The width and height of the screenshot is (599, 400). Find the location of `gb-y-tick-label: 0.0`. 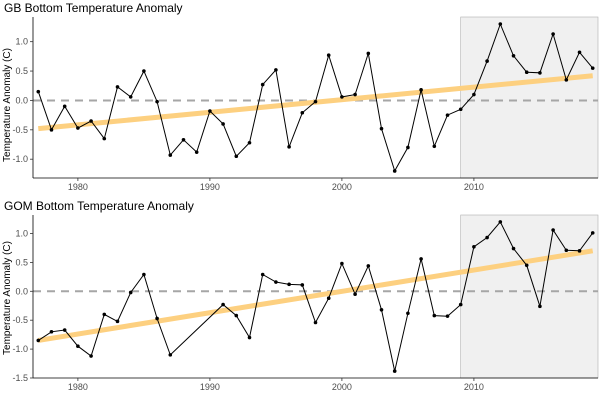

gb-y-tick-label: 0.0 is located at coordinates (21, 100).